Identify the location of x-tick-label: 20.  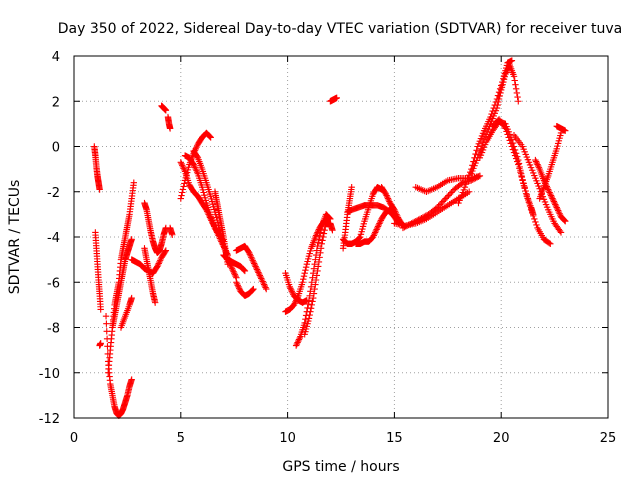
(501, 438).